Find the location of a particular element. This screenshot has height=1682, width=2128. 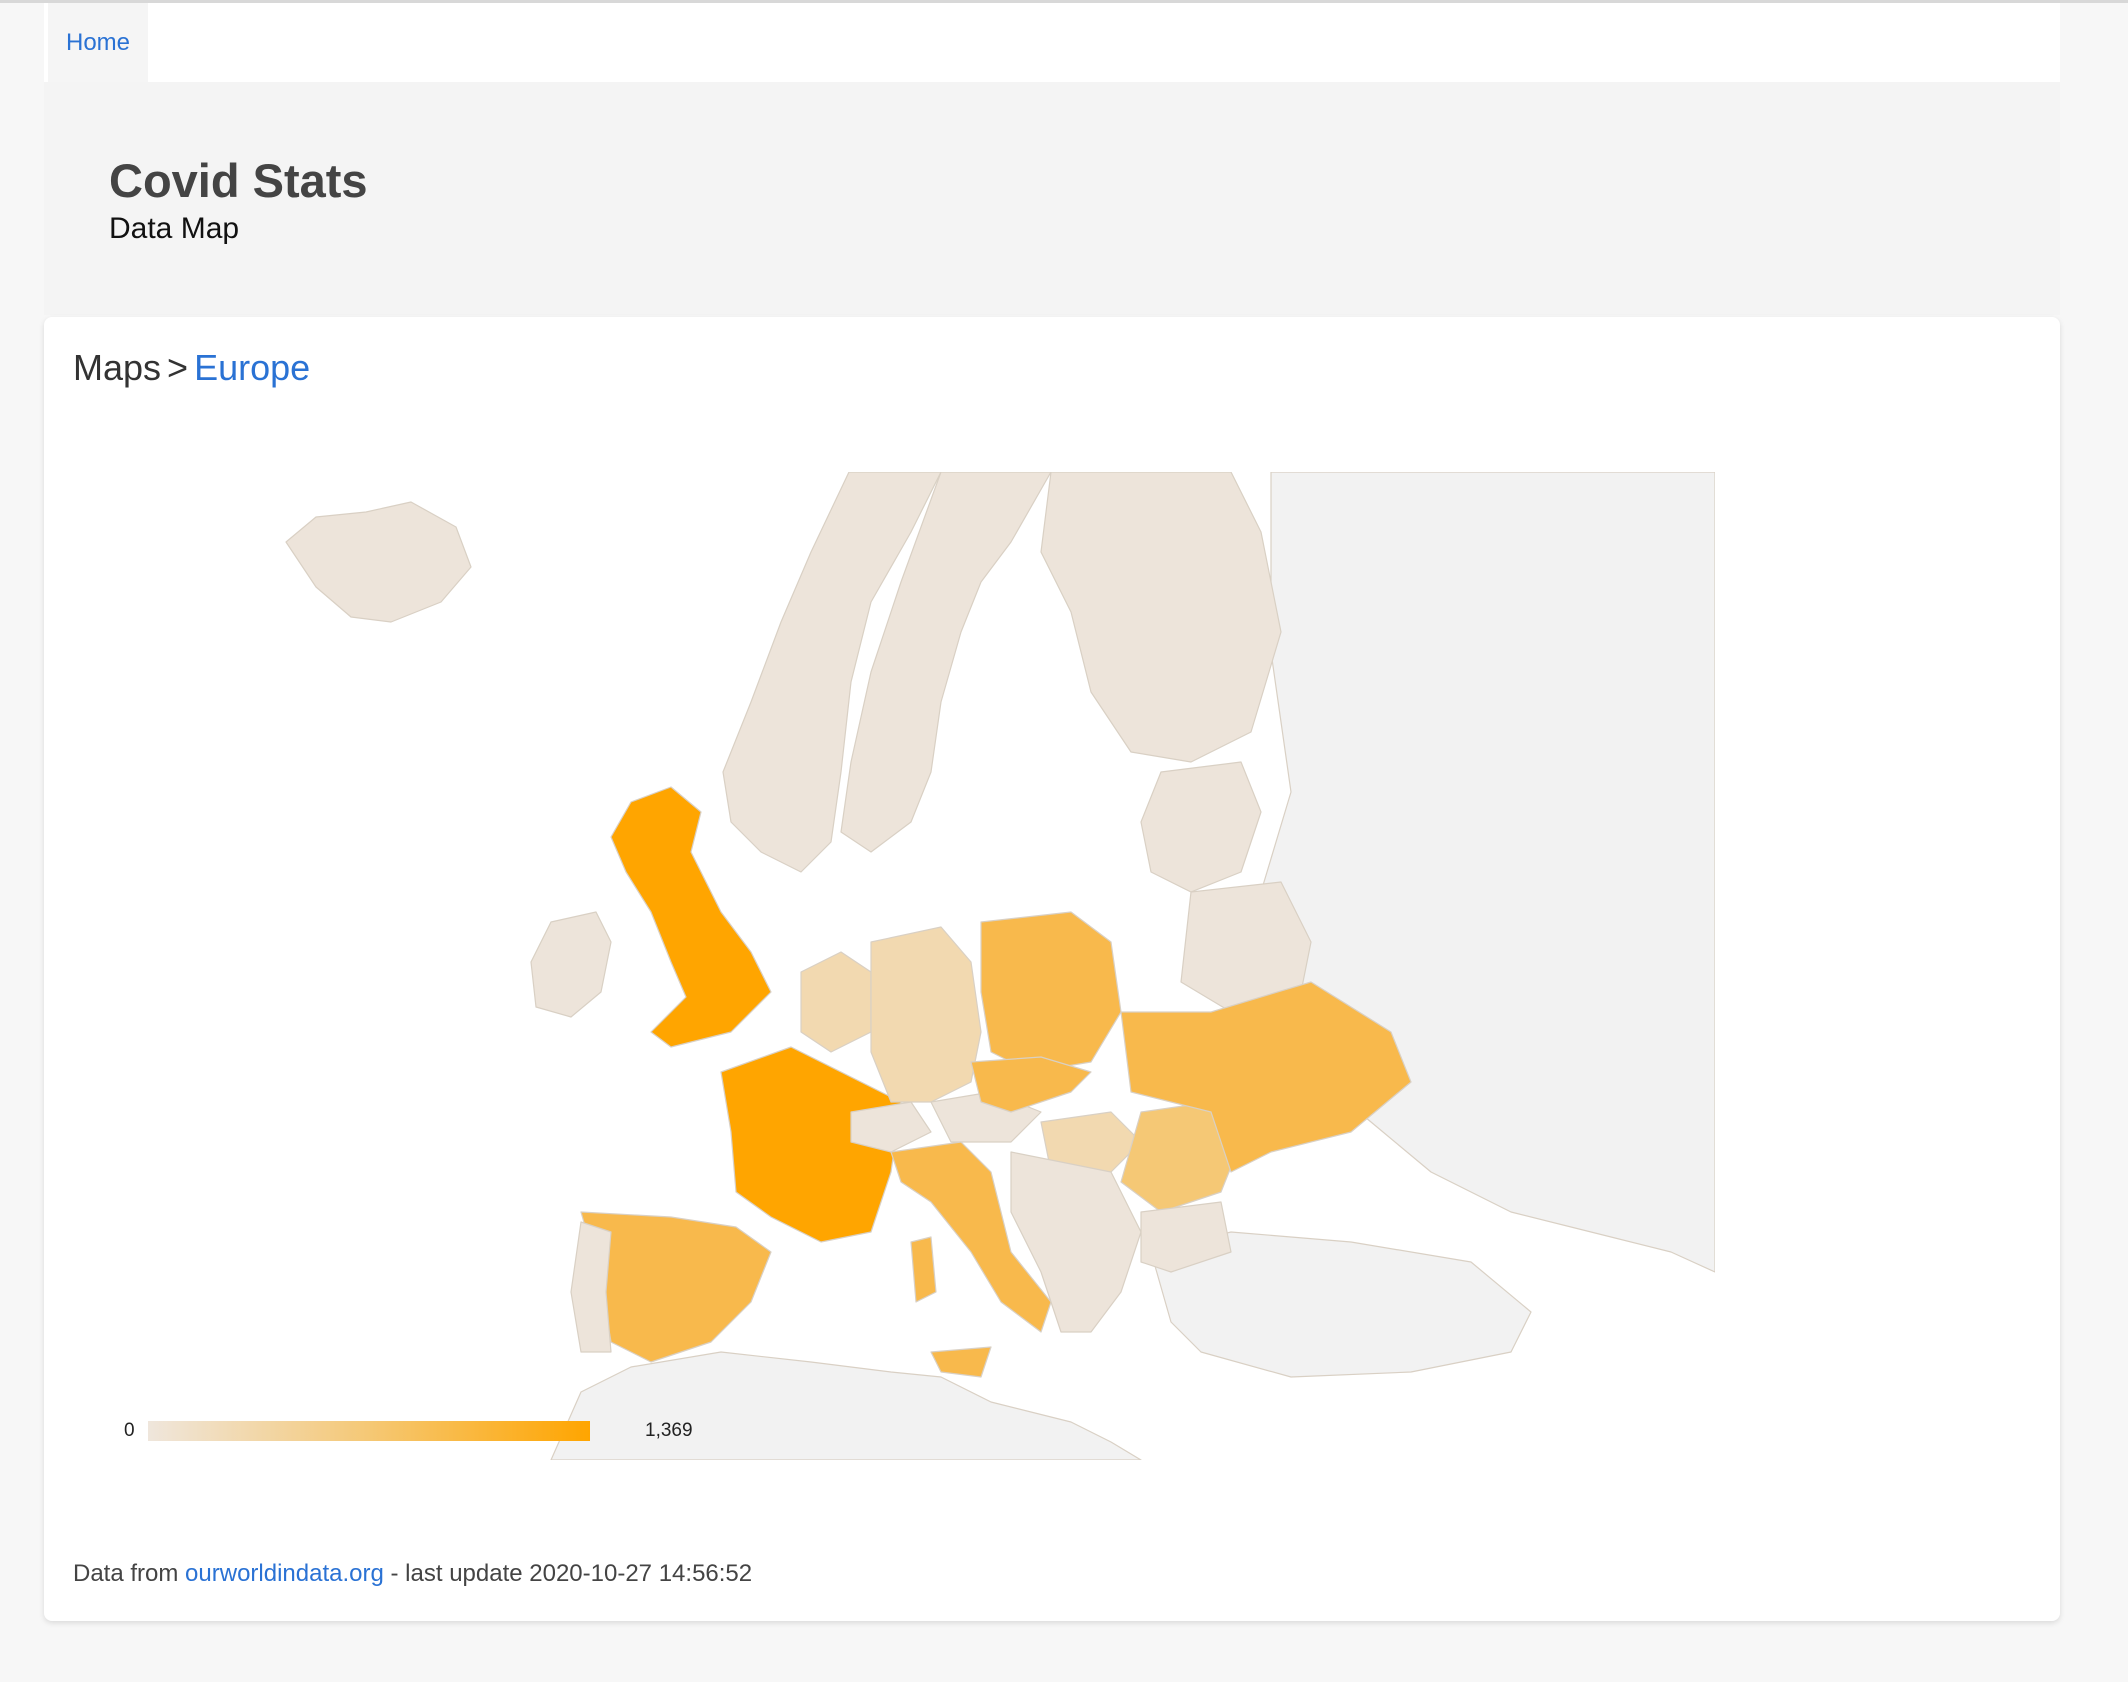

legend-color-scale is located at coordinates (369, 1431).